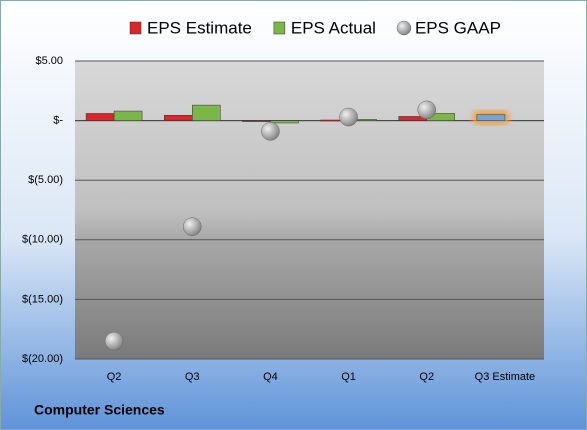 The image size is (587, 430). I want to click on legend-label: EPS Actual, so click(333, 27).